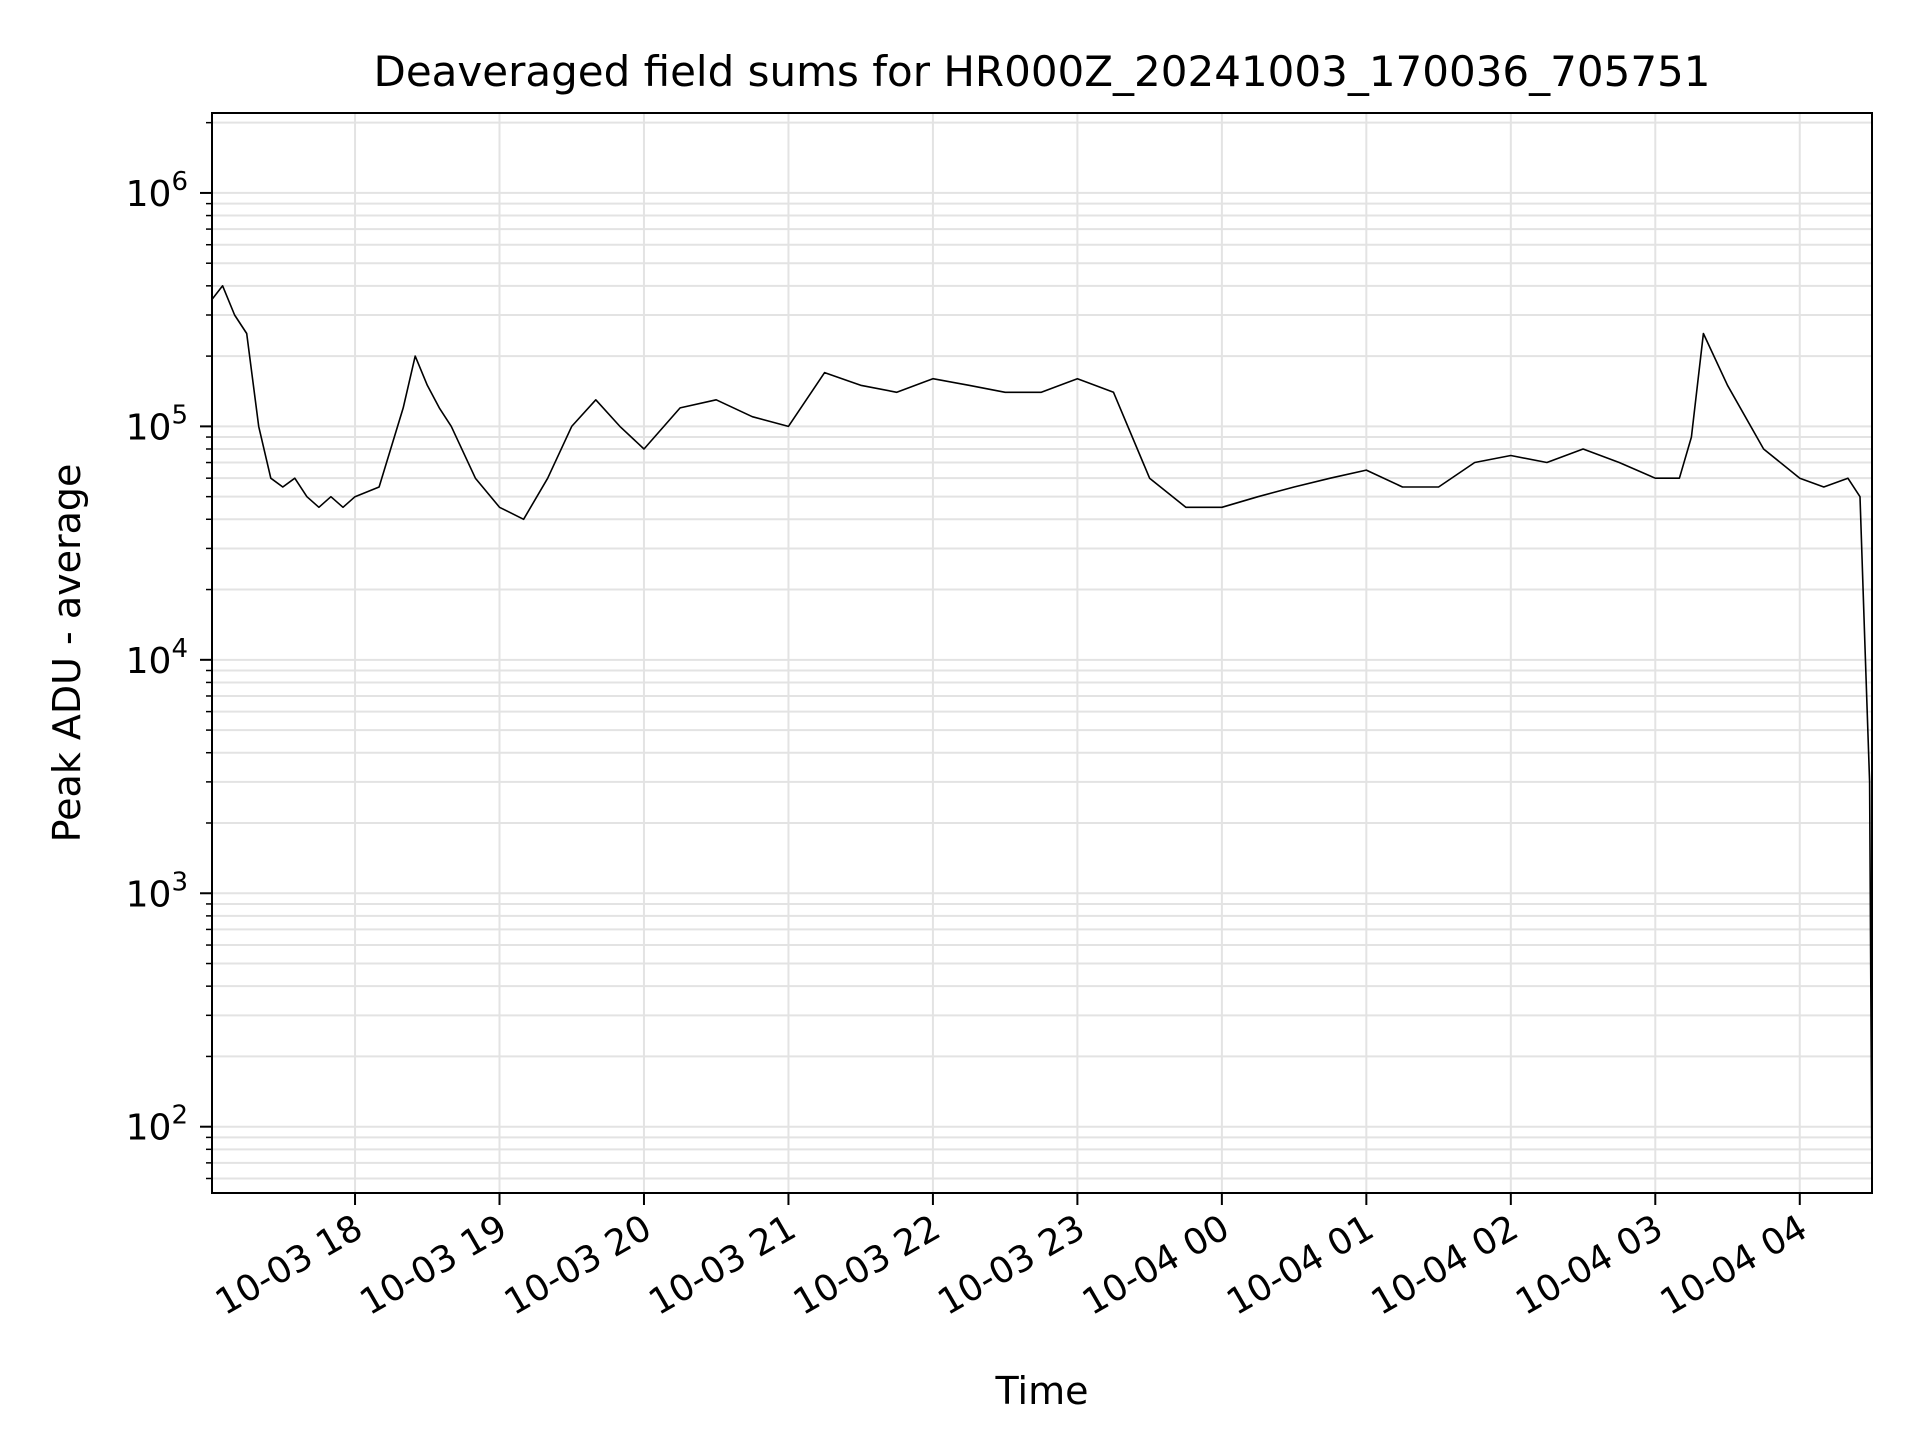 This screenshot has width=1920, height=1440. Describe the element at coordinates (1445, 1265) in the screenshot. I see `x-tick-label: 10-04 02` at that location.